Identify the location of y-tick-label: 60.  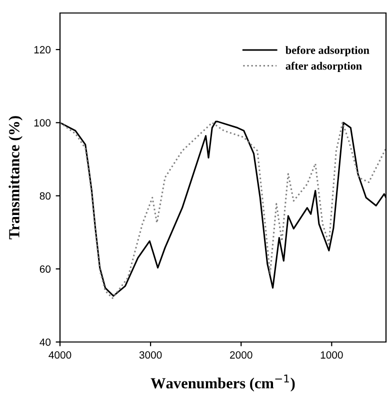
(45, 269).